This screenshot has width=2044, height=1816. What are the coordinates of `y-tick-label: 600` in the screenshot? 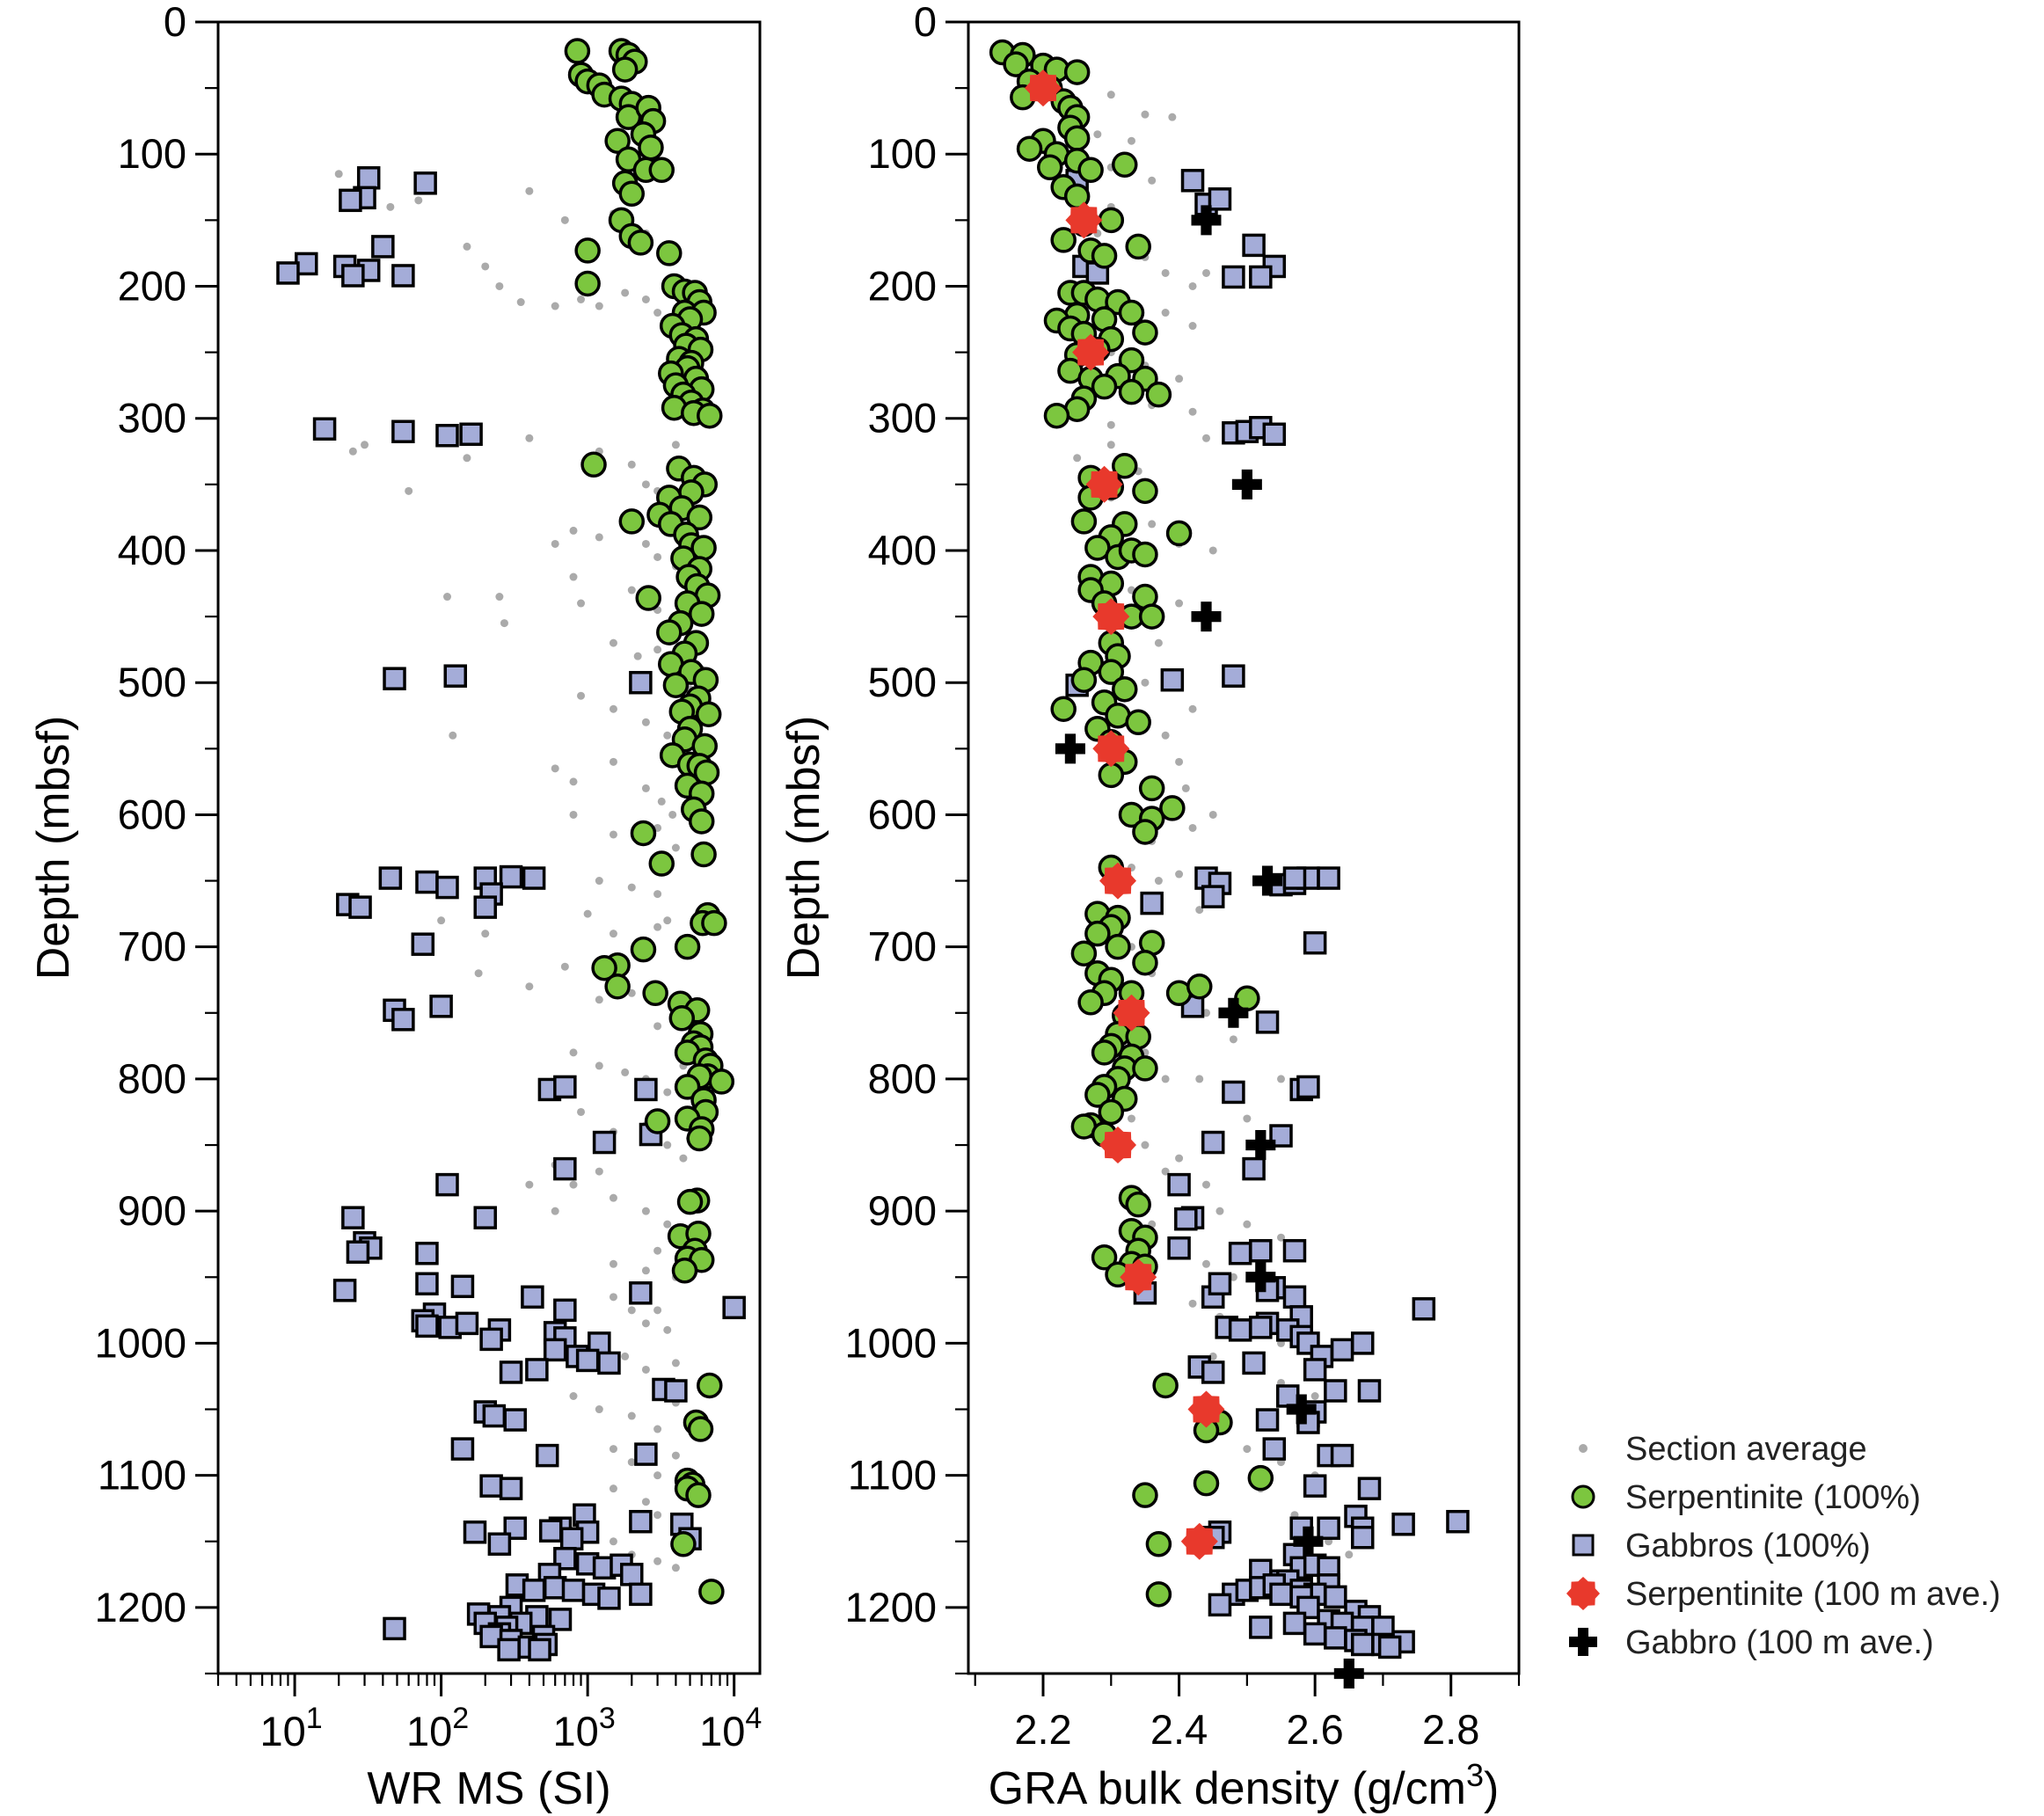 It's located at (152, 814).